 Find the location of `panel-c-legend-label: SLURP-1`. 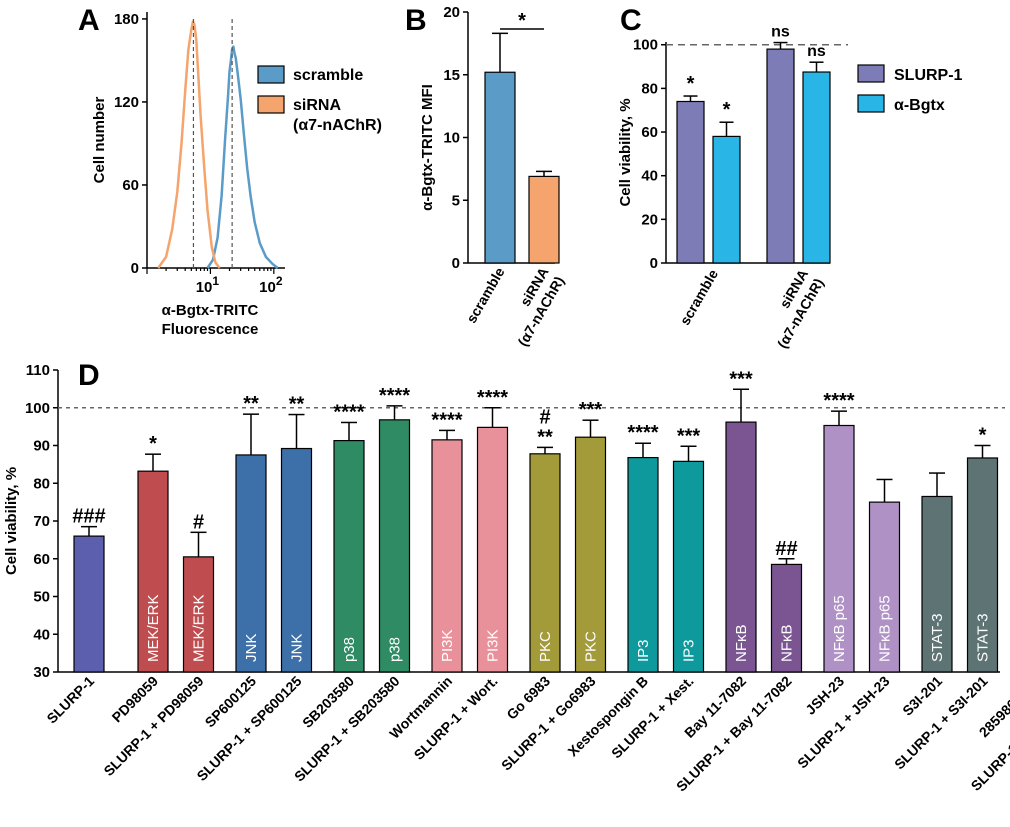

panel-c-legend-label: SLURP-1 is located at coordinates (928, 75).